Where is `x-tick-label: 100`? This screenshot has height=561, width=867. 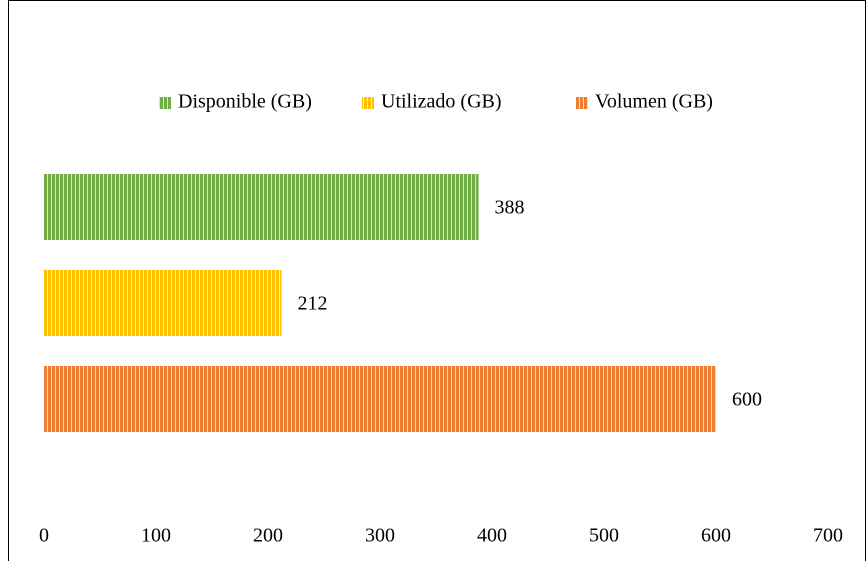
x-tick-label: 100 is located at coordinates (156, 536).